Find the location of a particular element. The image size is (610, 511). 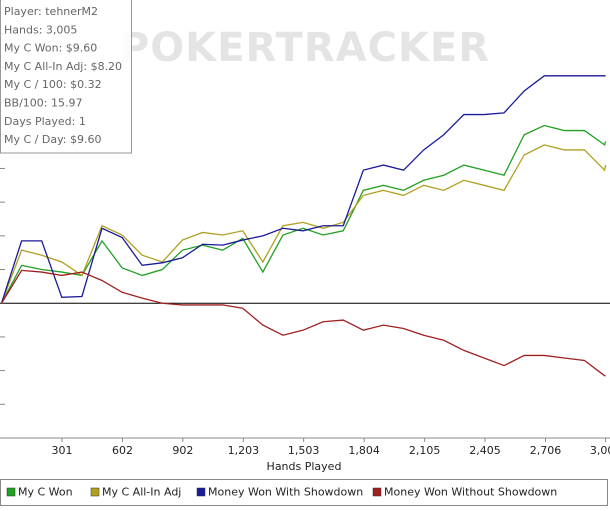

info-line: Days Played: 1 is located at coordinates (45, 121).